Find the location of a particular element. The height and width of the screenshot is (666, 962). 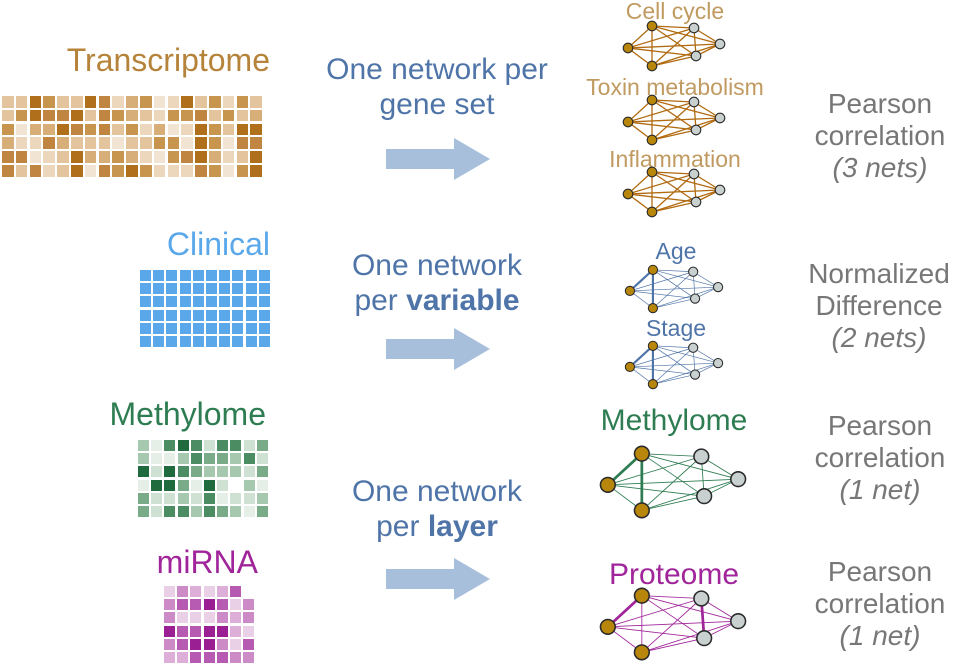

strategy-layer-bold: layer is located at coordinates (462, 526).